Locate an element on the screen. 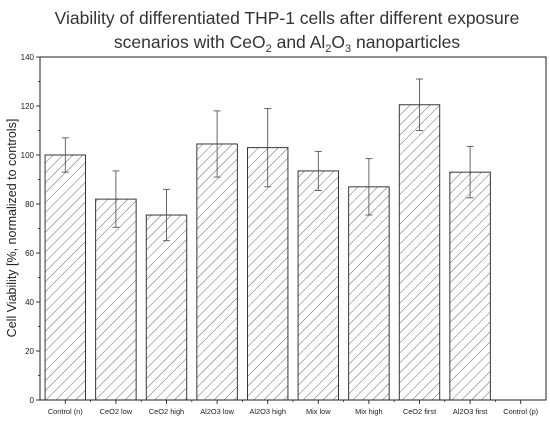 This screenshot has height=423, width=550. x-tick-label-1: CeO2 low is located at coordinates (116, 411).